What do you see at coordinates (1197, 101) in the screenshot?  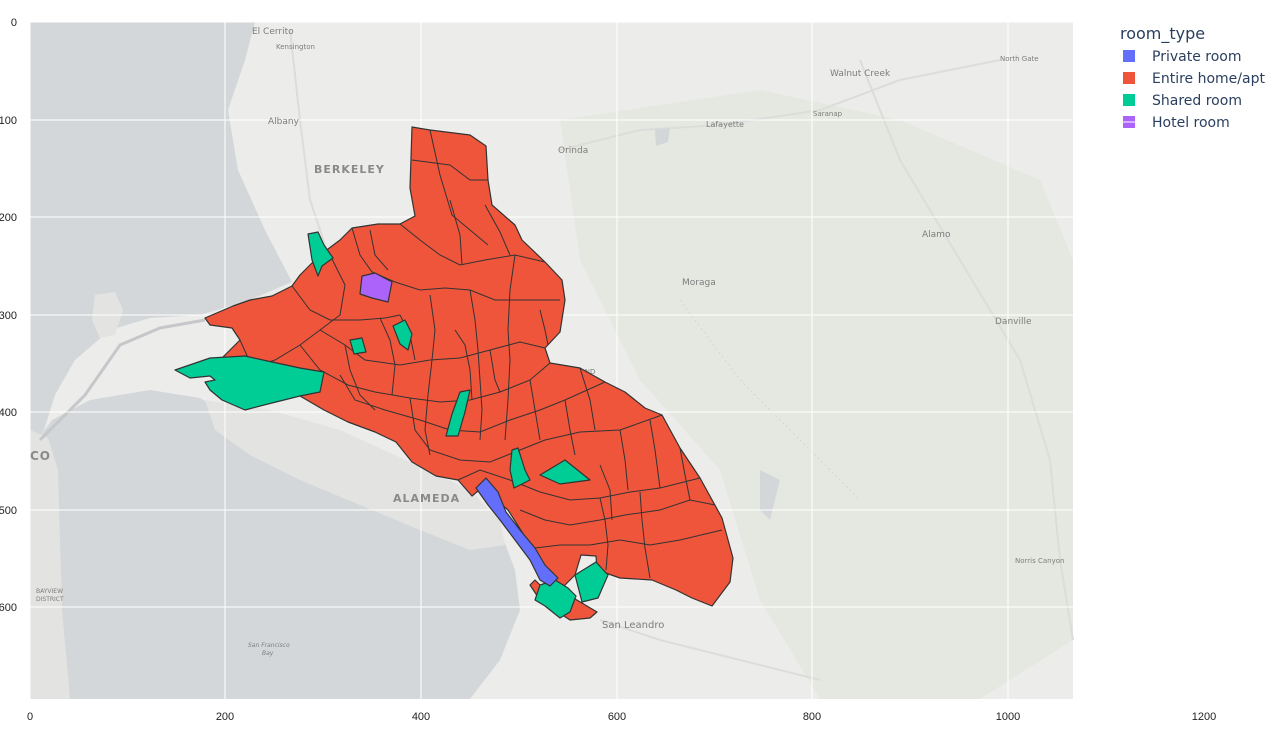 I see `legend-label-shared-room: Shared room` at bounding box center [1197, 101].